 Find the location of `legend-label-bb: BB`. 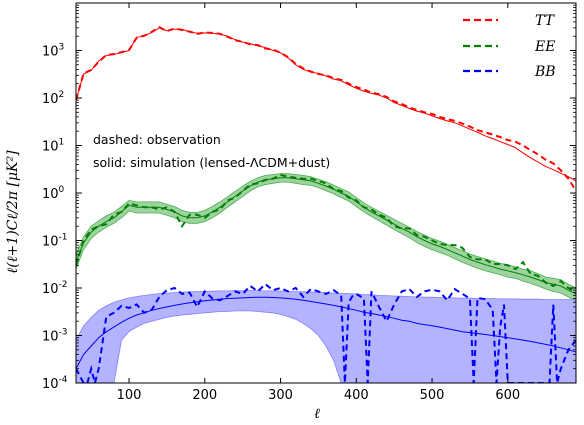

legend-label-bb: BB is located at coordinates (545, 72).